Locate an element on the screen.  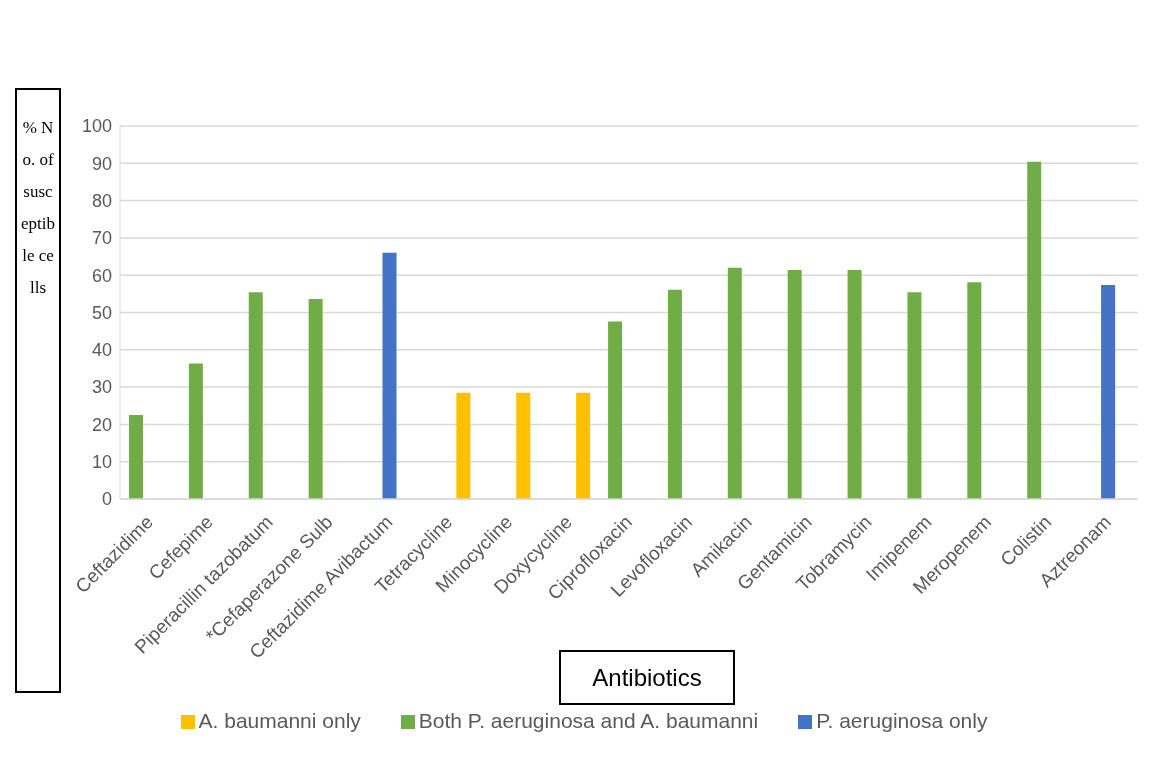
y-tick-label: 20 is located at coordinates (101, 424).